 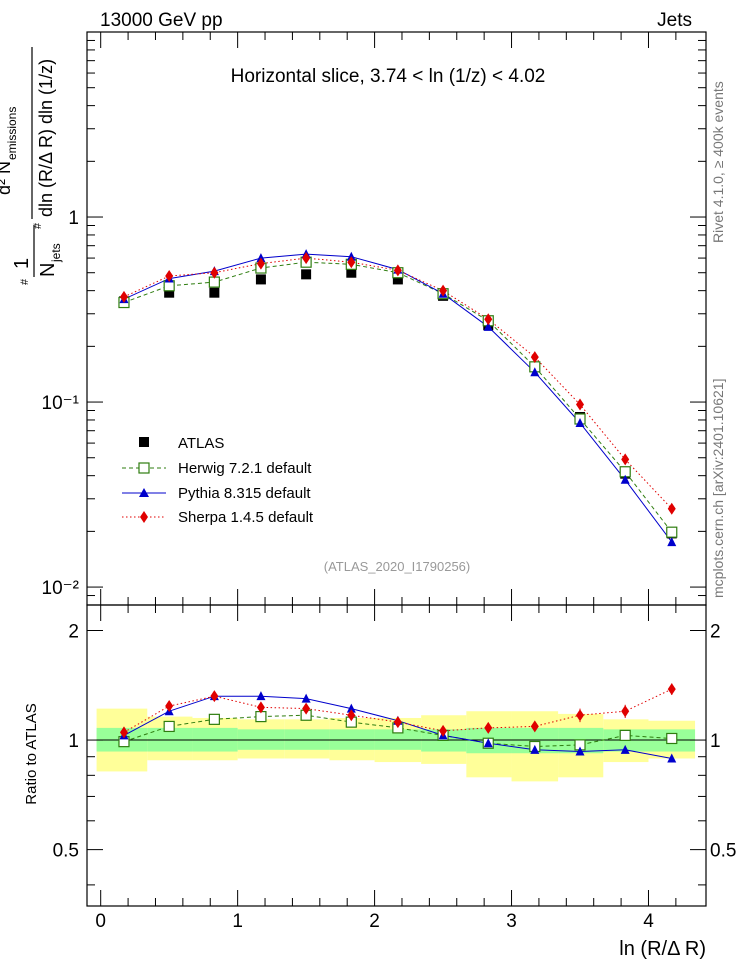 I want to click on ratio-y-tick-label-right: 1, so click(x=715, y=741).